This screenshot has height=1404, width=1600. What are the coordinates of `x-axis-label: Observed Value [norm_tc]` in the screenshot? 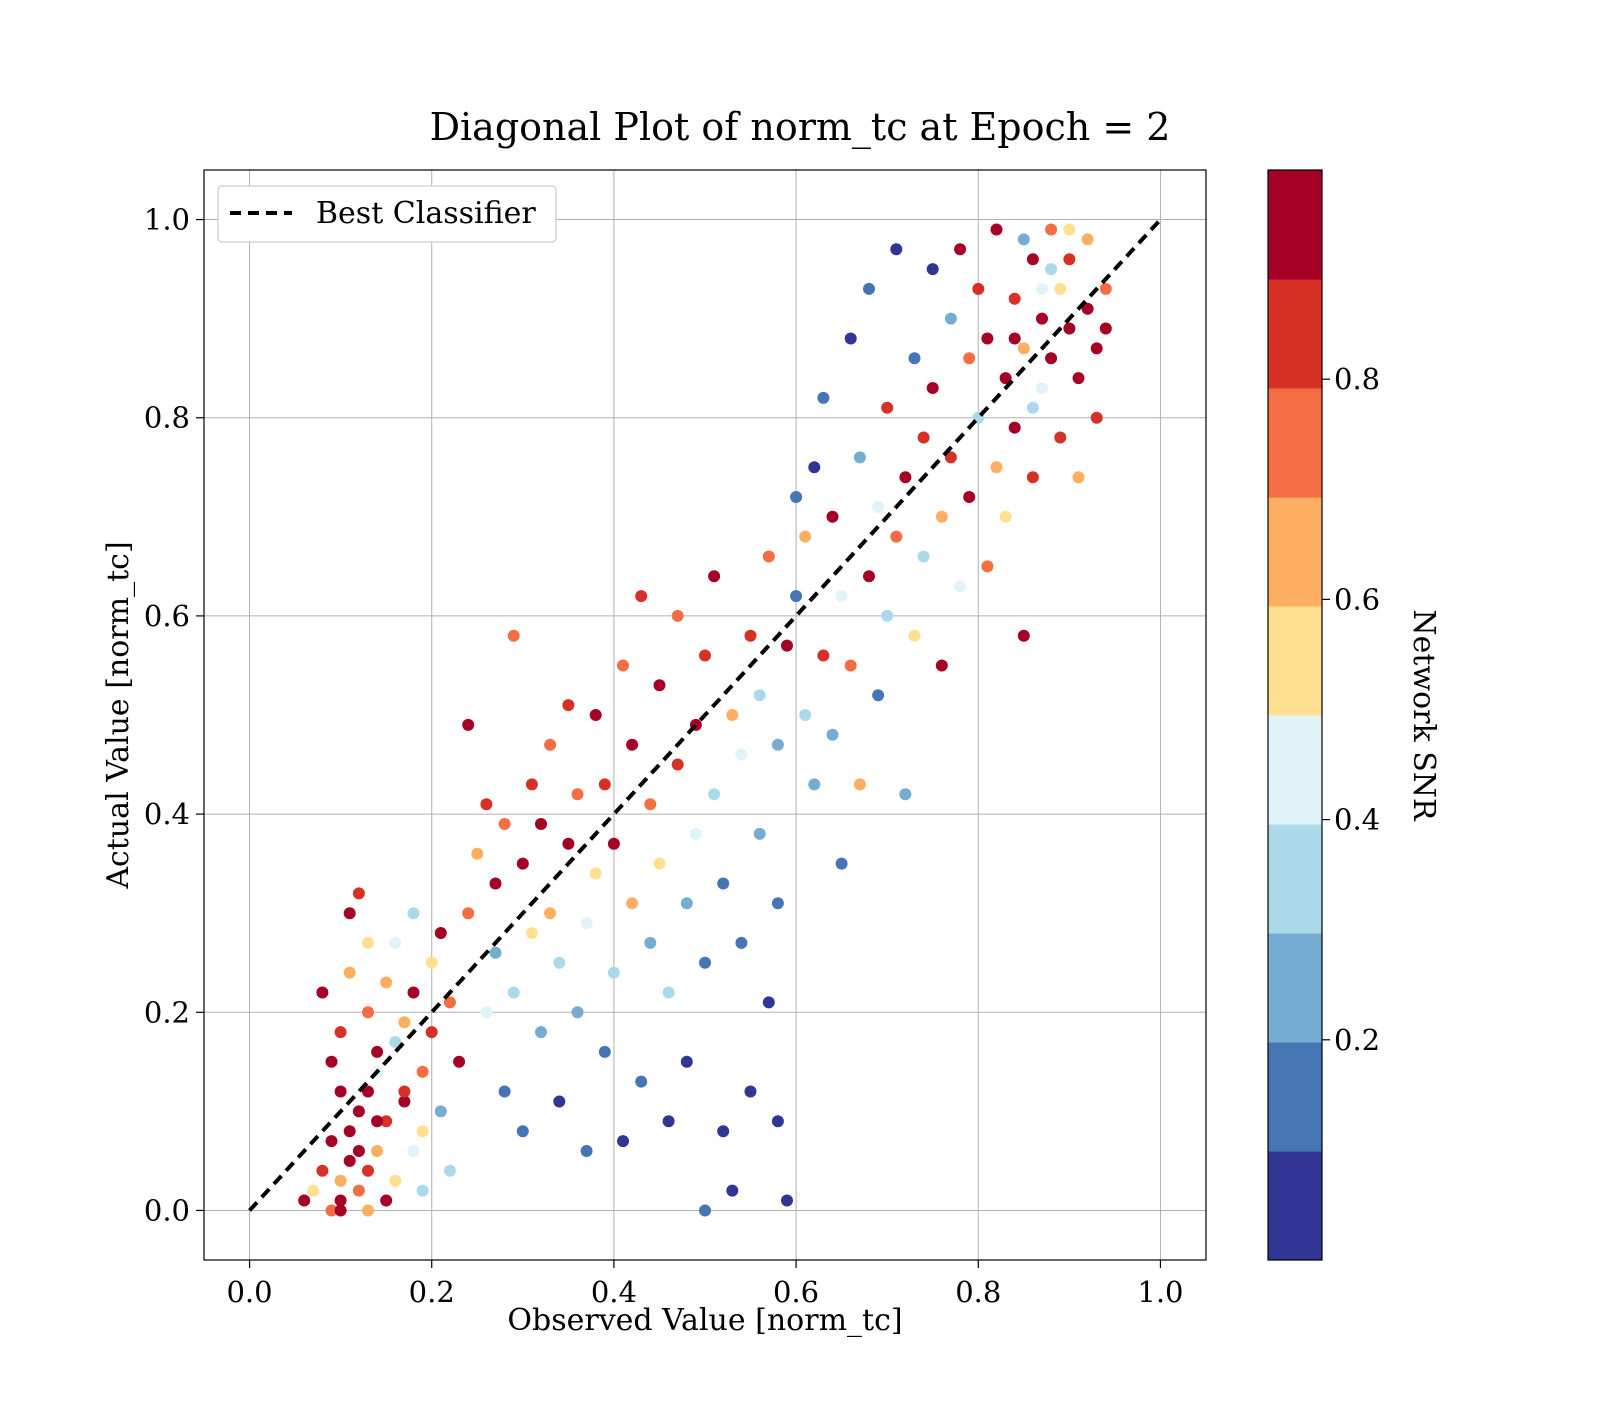 It's located at (704, 1320).